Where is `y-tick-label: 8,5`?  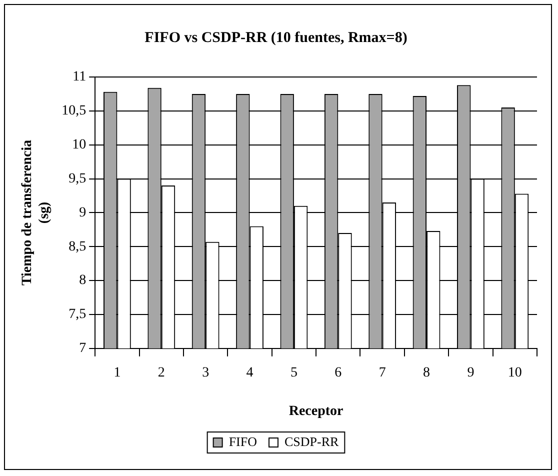
y-tick-label: 8,5 is located at coordinates (77, 246).